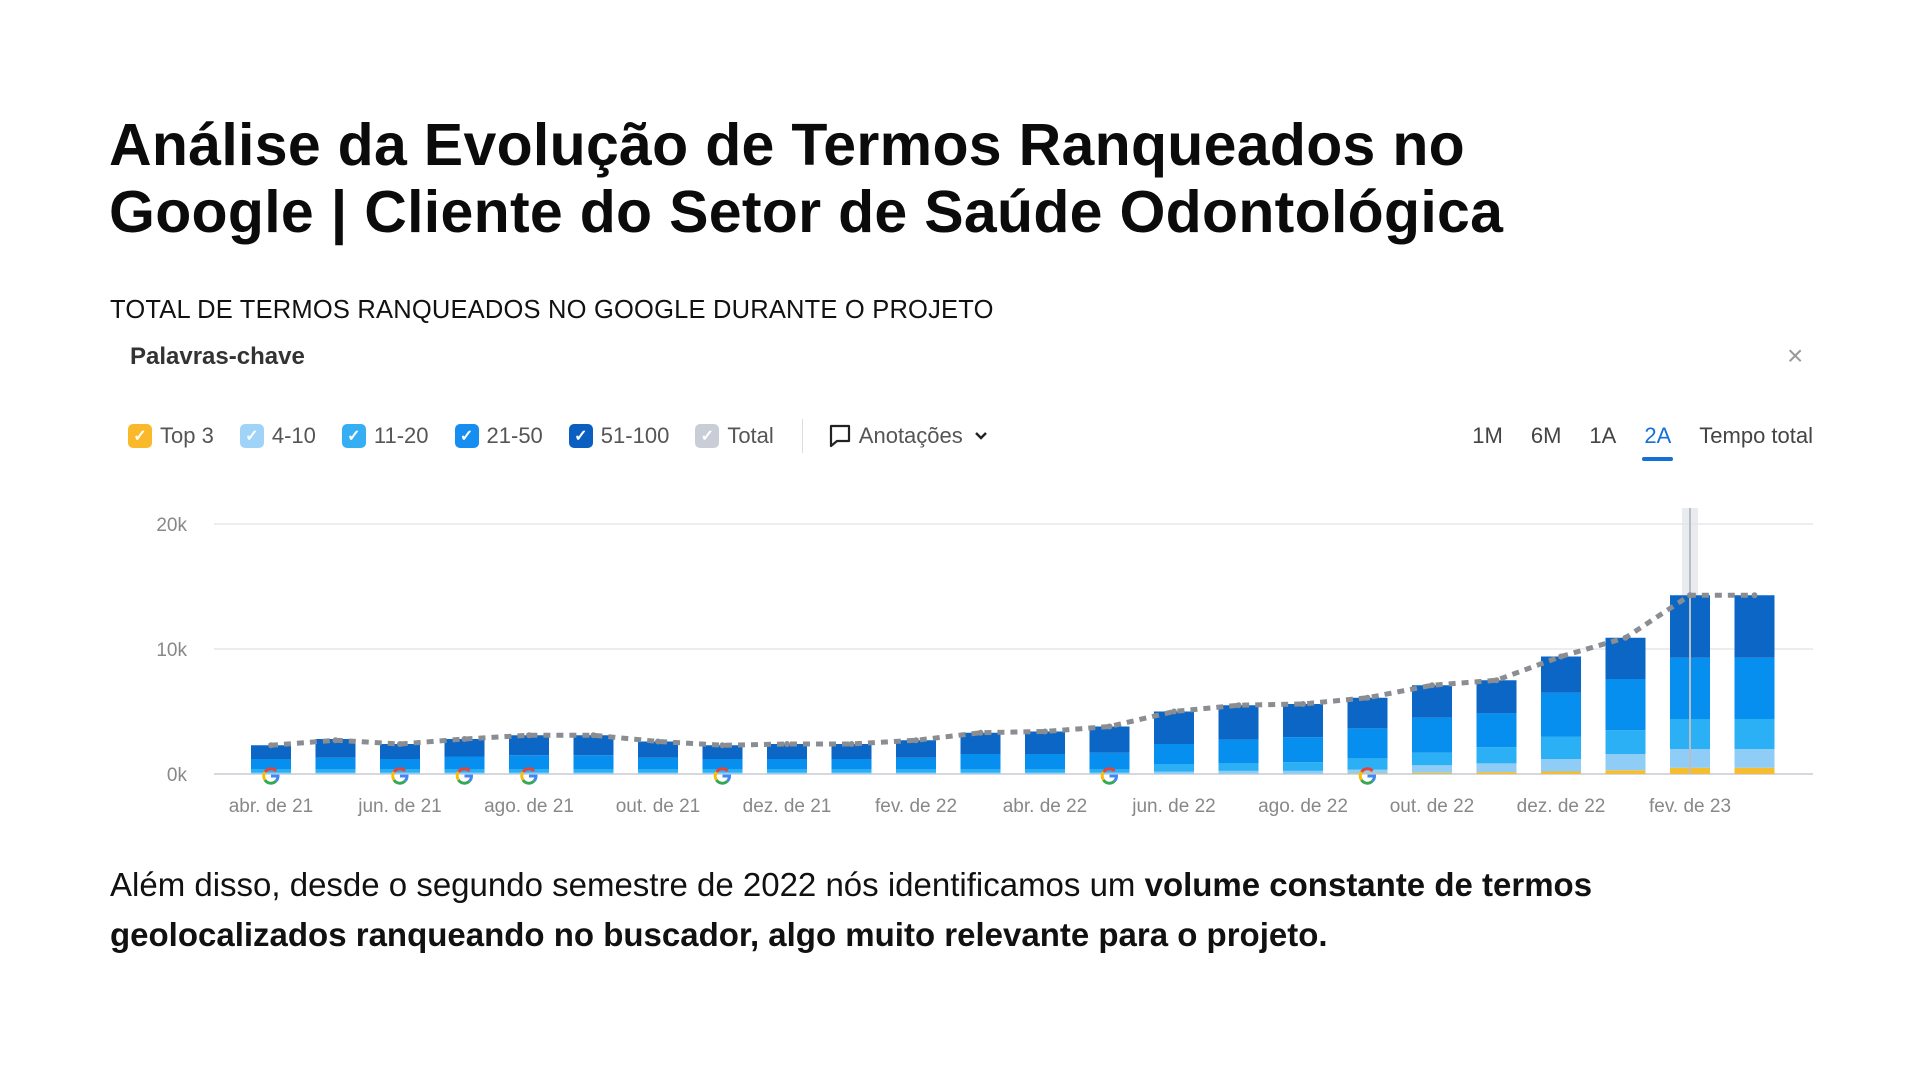 Image resolution: width=1920 pixels, height=1080 pixels. Describe the element at coordinates (1795, 355) in the screenshot. I see `close-icon: ×` at that location.